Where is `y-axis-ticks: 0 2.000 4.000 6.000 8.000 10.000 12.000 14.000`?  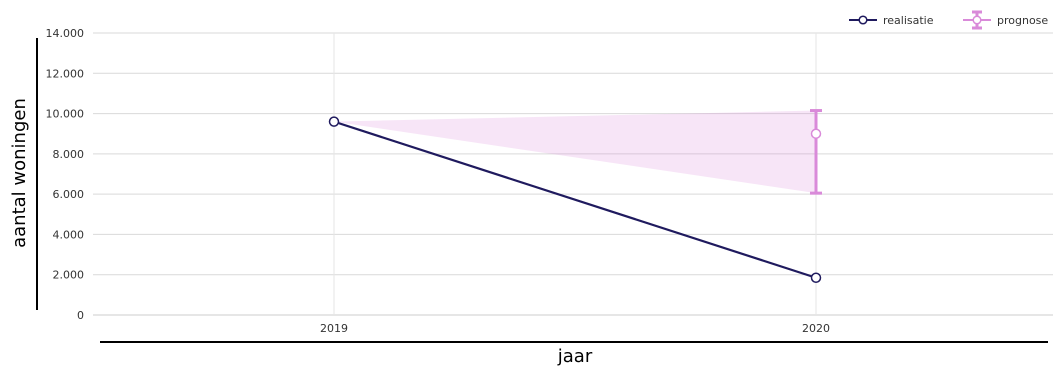
y-axis-ticks: 0 2.000 4.000 6.000 8.000 10.000 12.000 14.000 is located at coordinates (65, 174).